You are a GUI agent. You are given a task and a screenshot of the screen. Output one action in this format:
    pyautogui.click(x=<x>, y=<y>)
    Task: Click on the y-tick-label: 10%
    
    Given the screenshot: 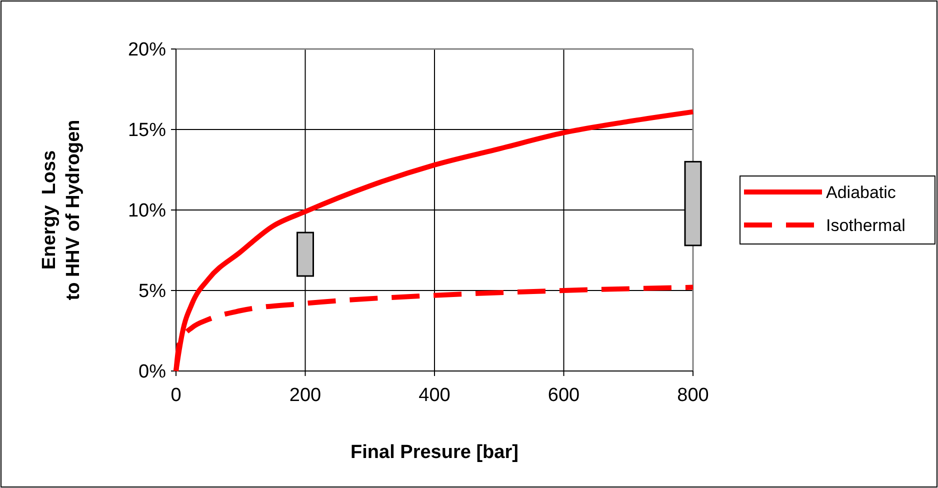 What is the action you would take?
    pyautogui.click(x=147, y=211)
    